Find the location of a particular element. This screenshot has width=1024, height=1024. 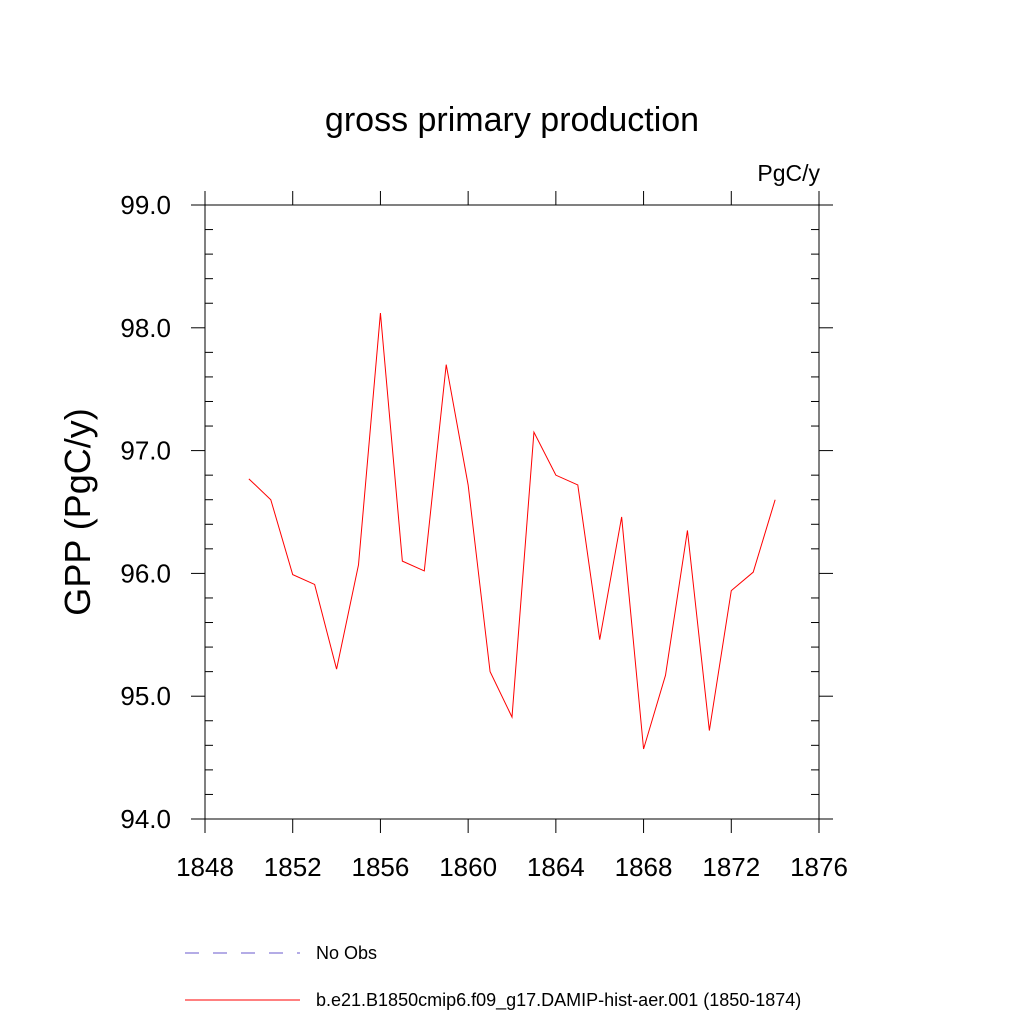

legend-label-no-obs: No Obs is located at coordinates (346, 953).